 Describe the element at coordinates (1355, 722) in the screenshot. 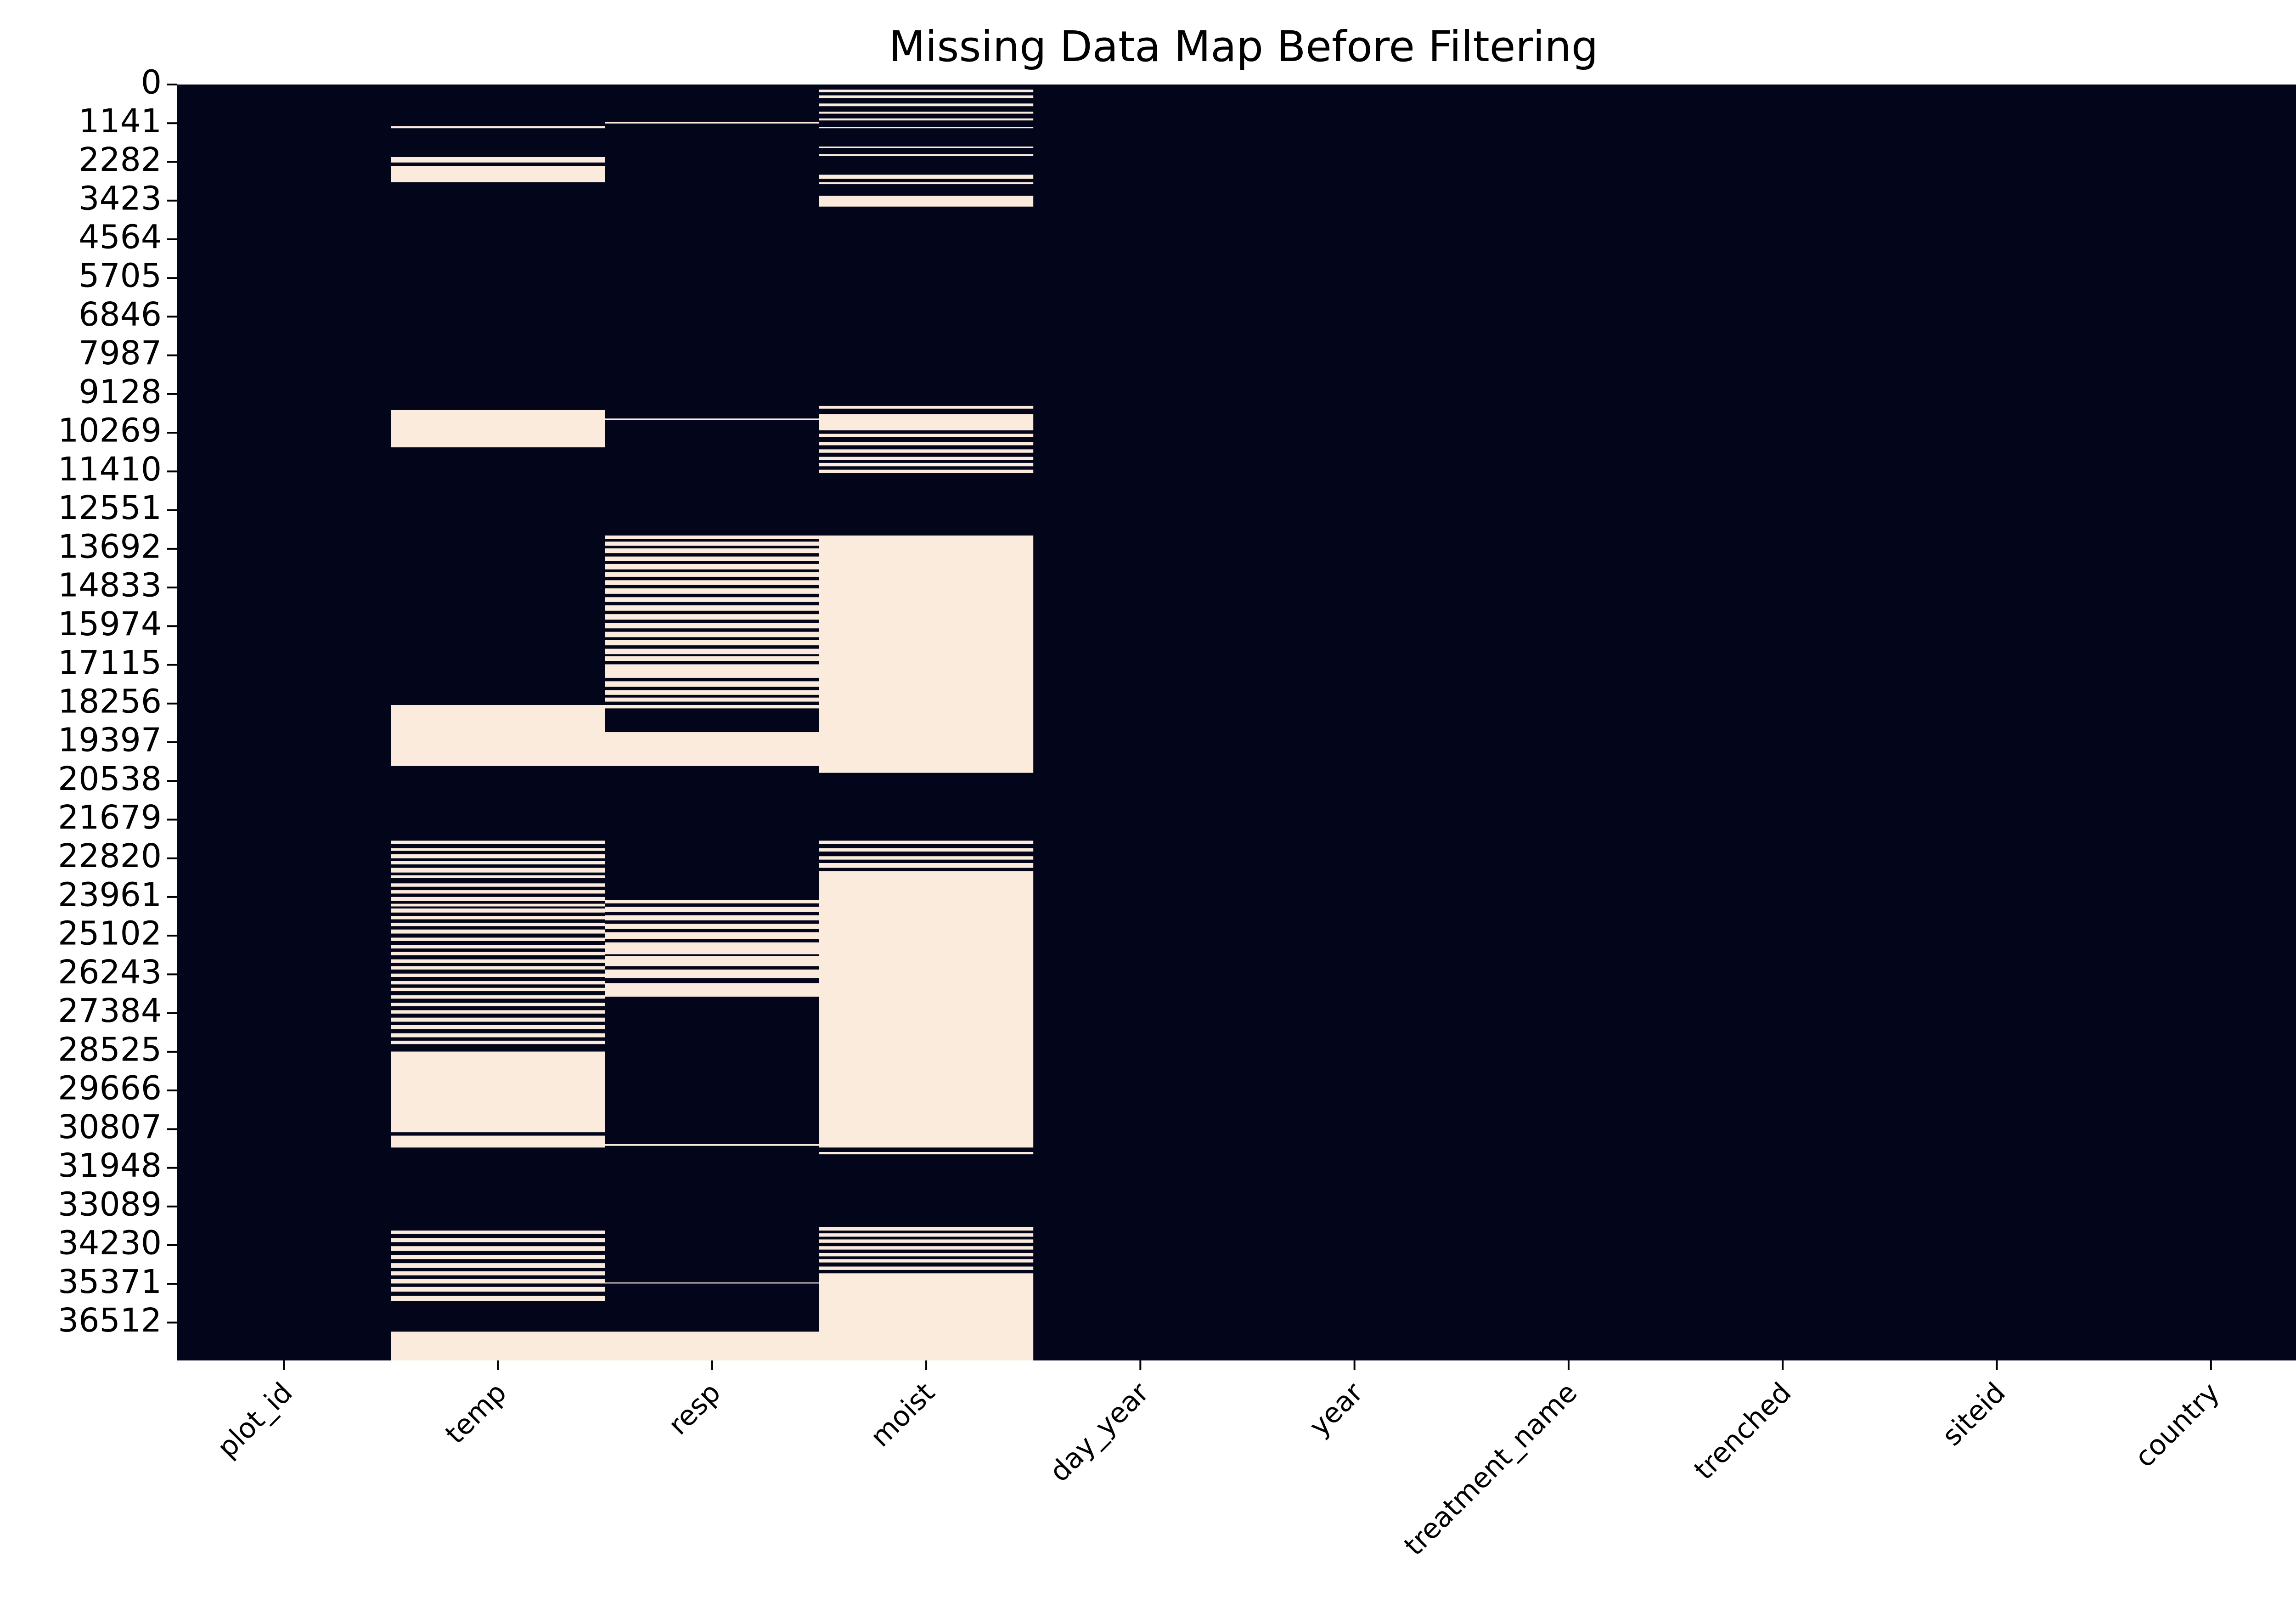

I see `heatmap-column-year` at that location.